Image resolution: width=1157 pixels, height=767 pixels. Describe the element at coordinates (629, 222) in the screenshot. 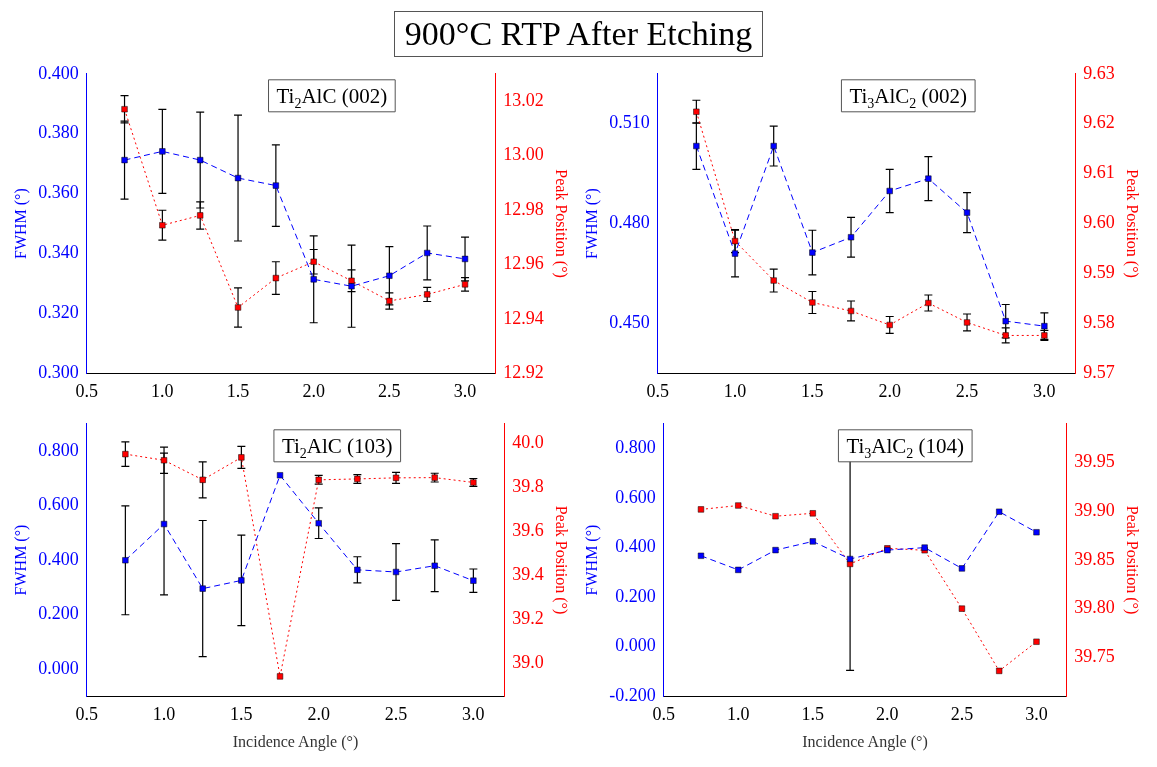

I see `y-tick-label: 0.480` at that location.